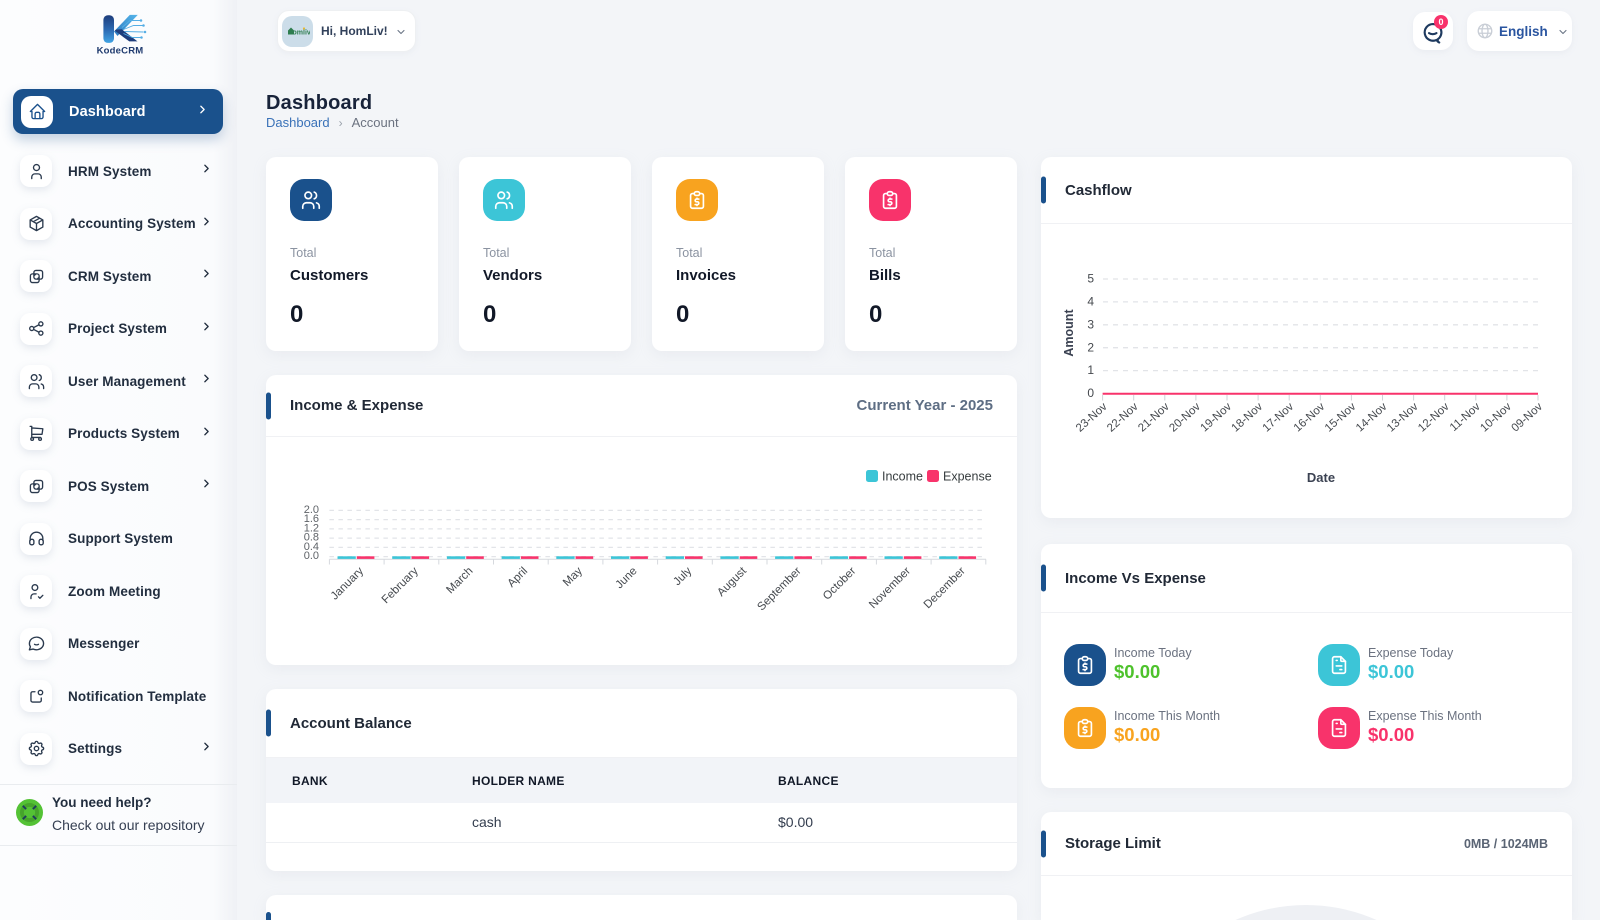  I want to click on svg-text: January, so click(348, 584).